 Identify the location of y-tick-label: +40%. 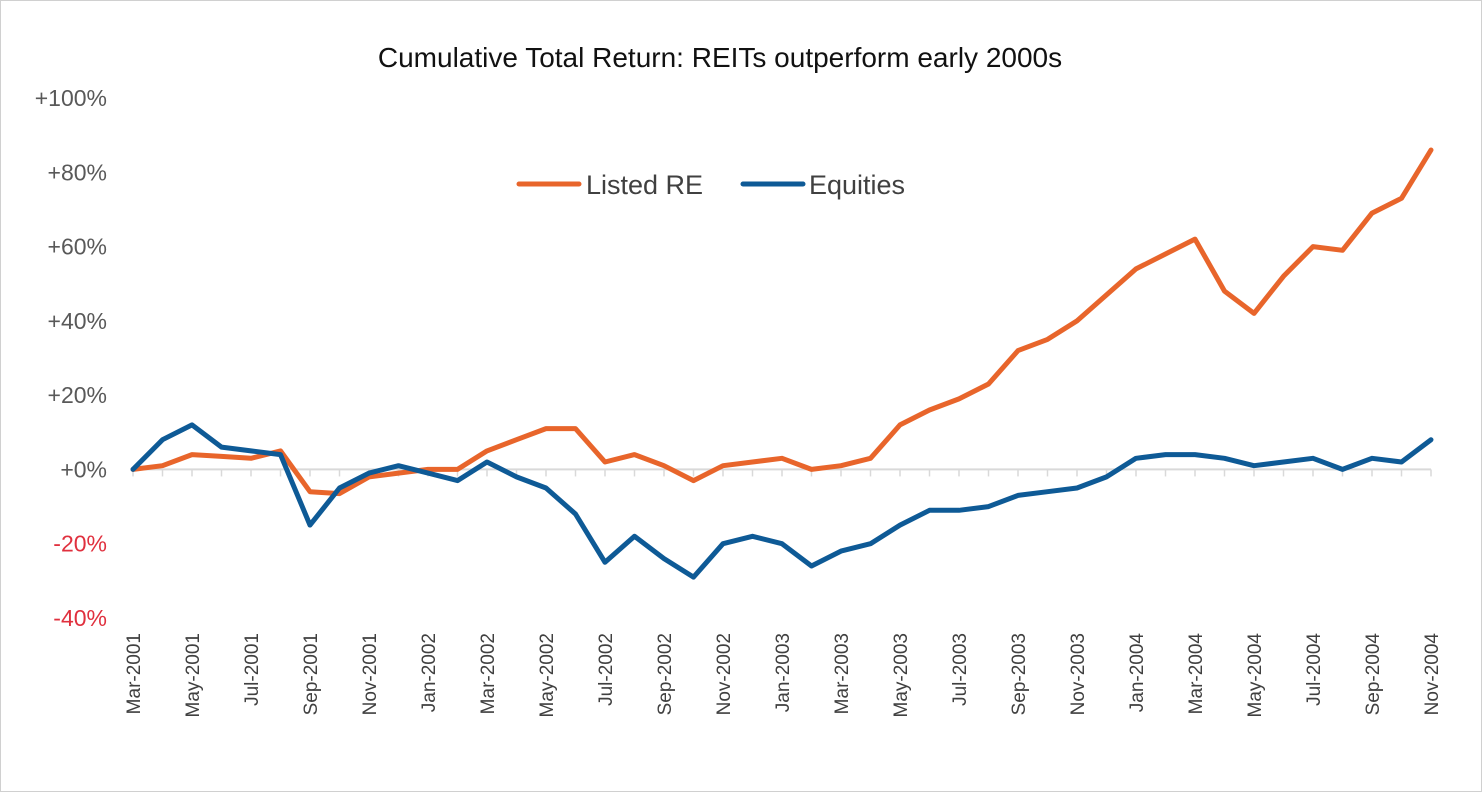
(77, 321).